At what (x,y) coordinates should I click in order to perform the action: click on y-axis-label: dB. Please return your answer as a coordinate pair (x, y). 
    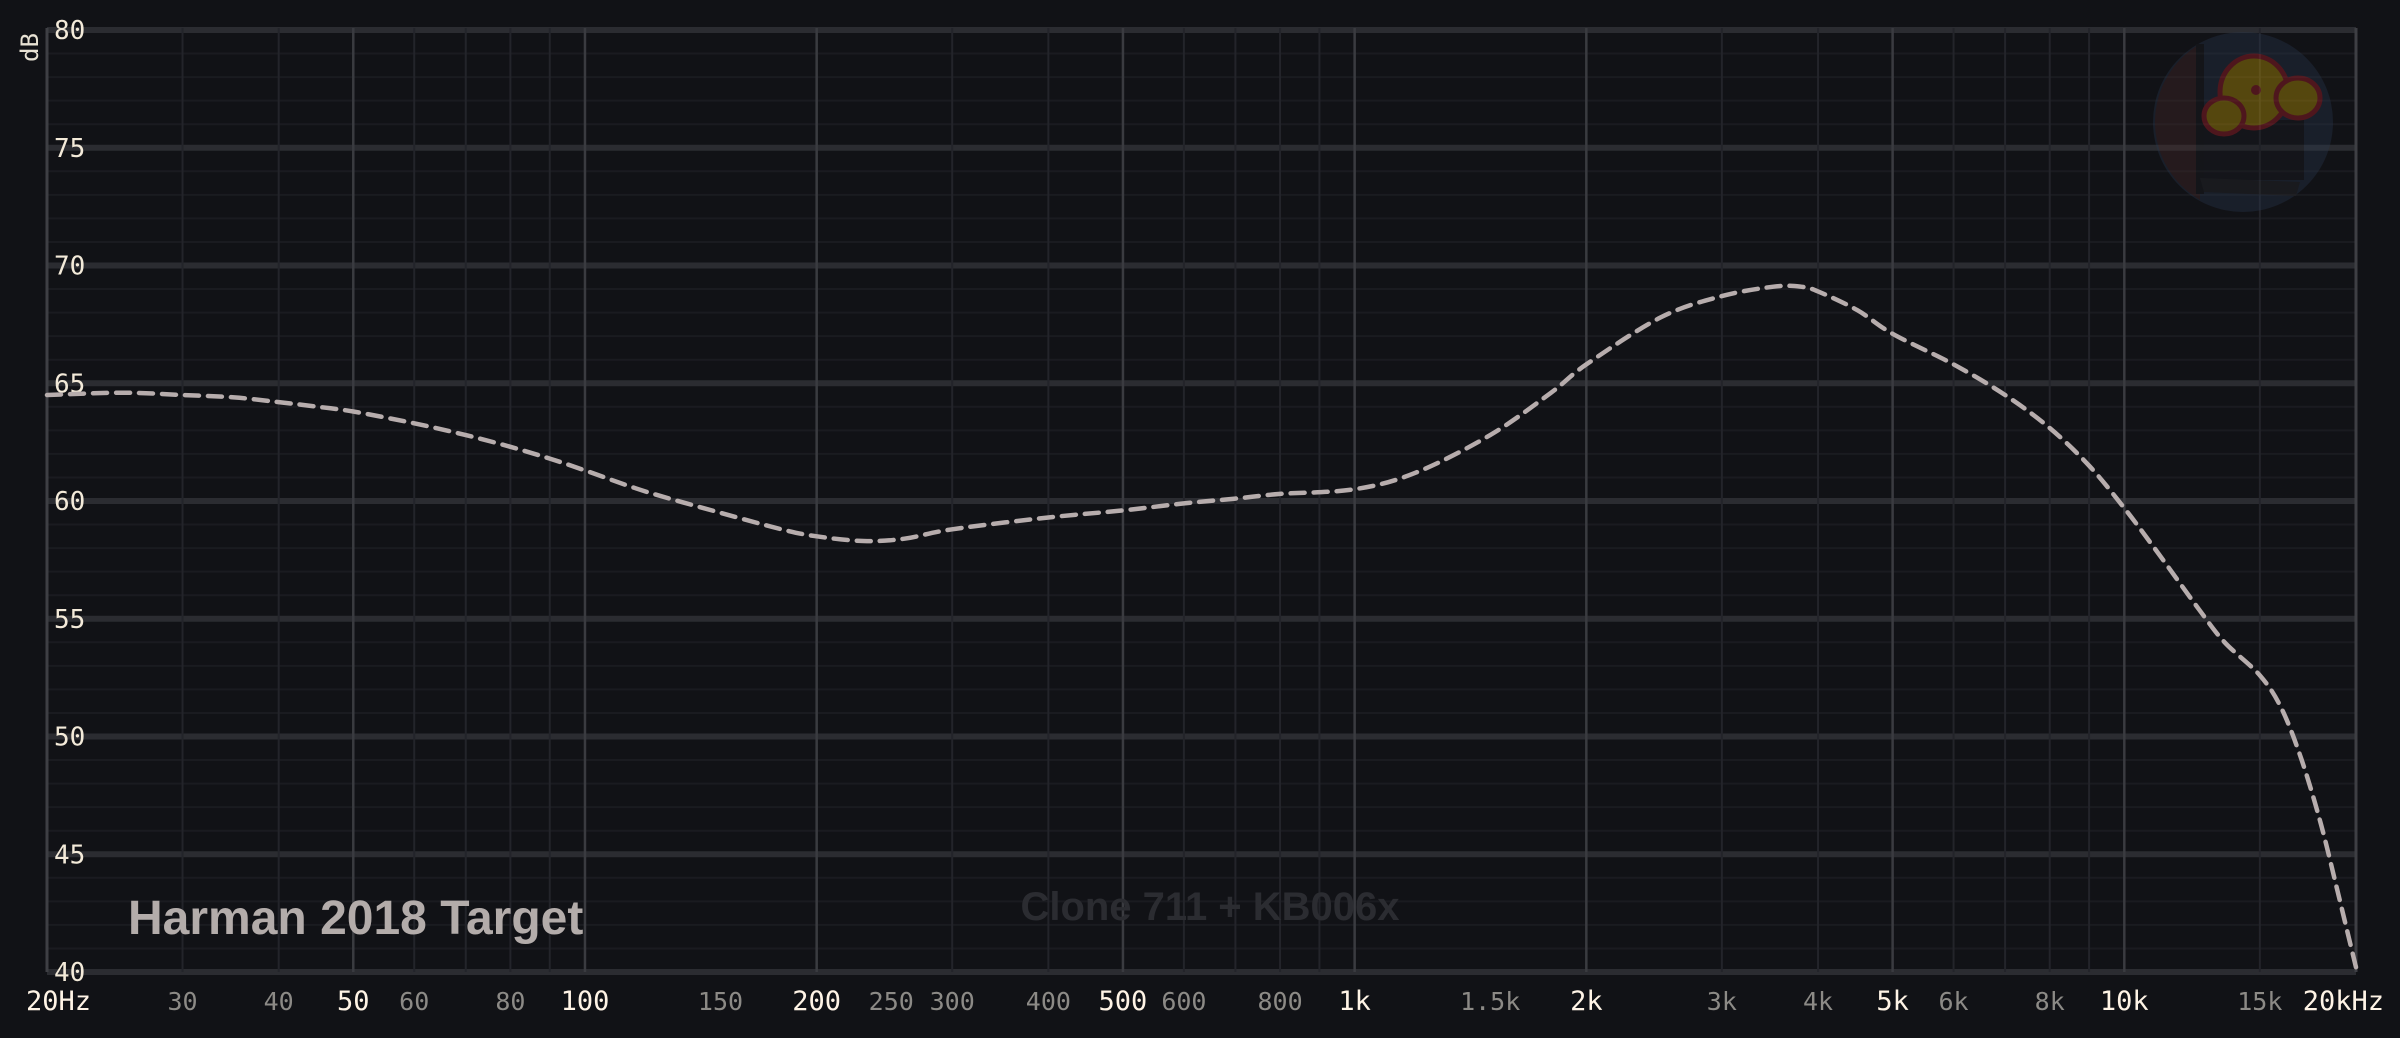
    Looking at the image, I should click on (30, 47).